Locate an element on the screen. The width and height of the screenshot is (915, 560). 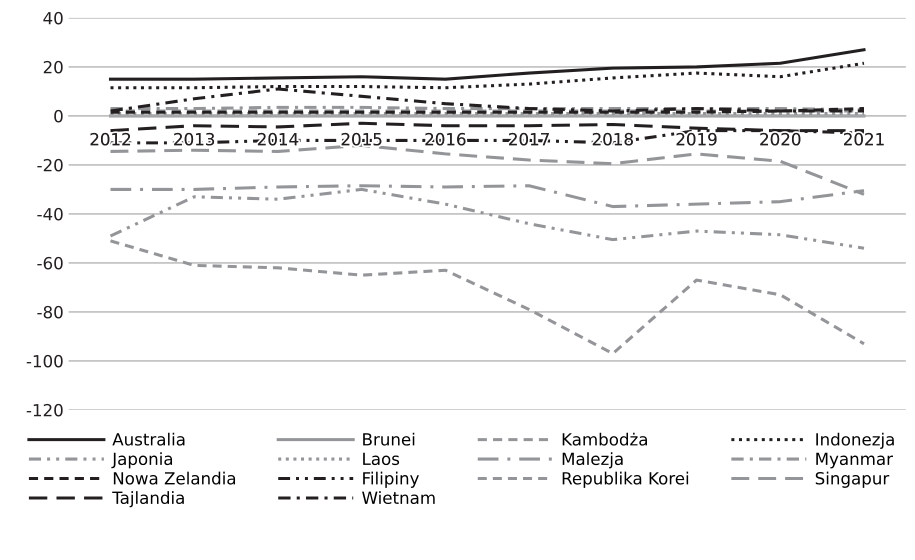
y-tick-label: -60 is located at coordinates (50, 263).